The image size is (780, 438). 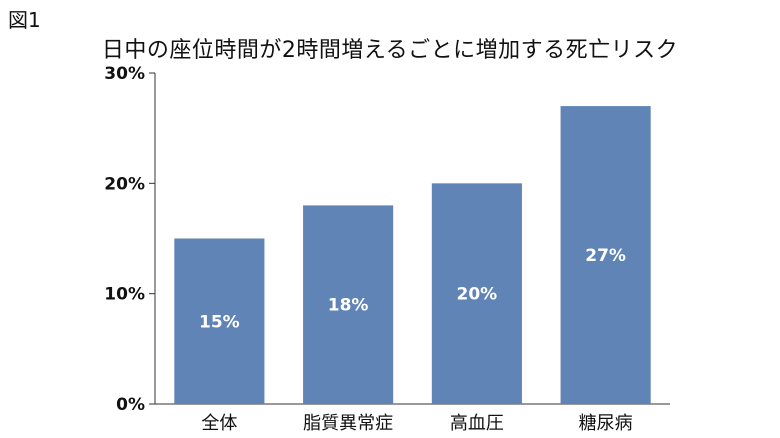 I want to click on figure-label: 図1, so click(x=24, y=20).